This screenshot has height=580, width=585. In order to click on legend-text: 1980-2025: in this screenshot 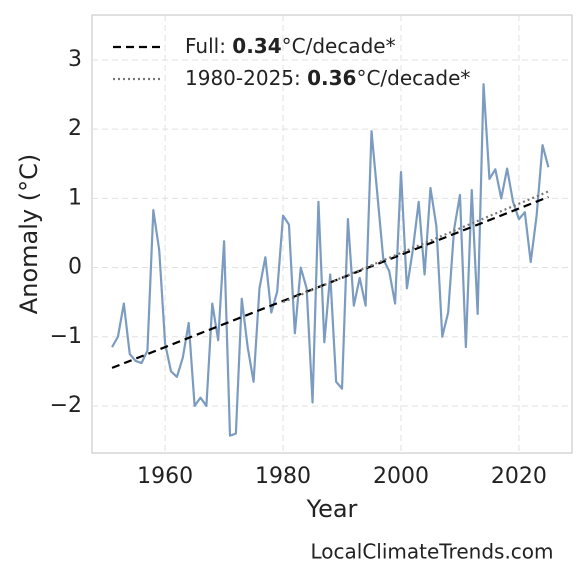, I will do `click(246, 78)`.